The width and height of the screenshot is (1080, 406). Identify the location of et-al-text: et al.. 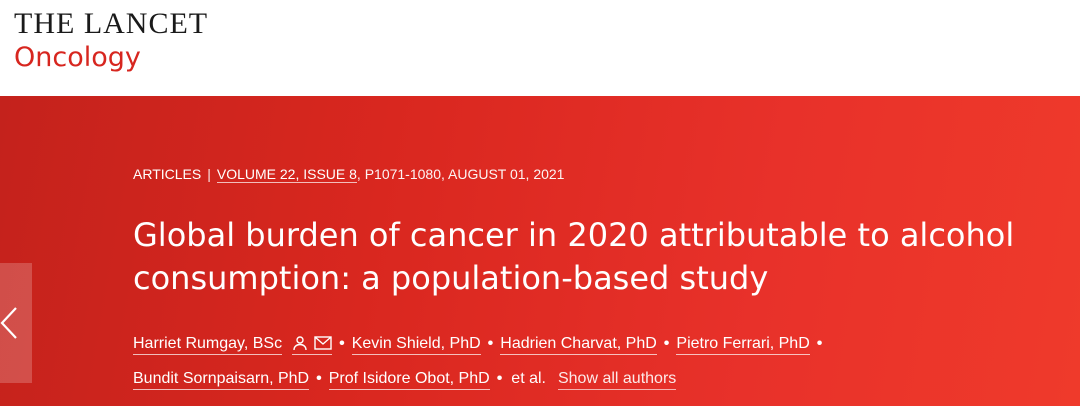
(528, 378).